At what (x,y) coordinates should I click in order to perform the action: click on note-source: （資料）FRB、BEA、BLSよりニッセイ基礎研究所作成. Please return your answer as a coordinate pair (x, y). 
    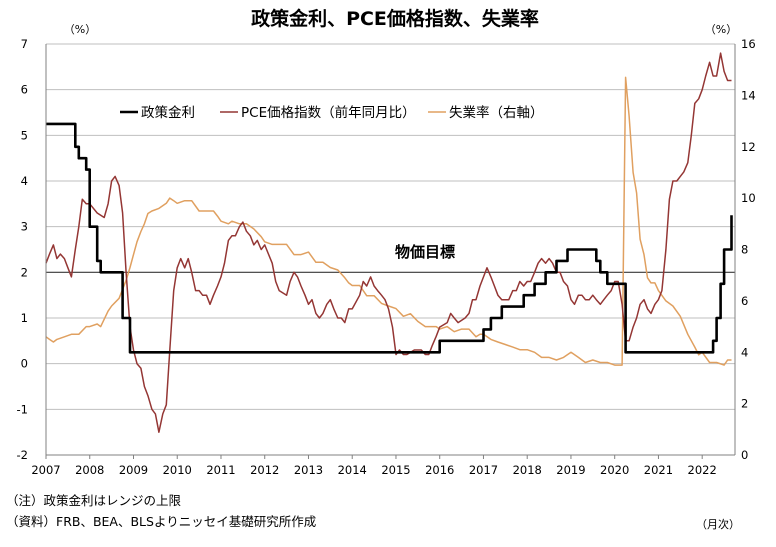
    Looking at the image, I should click on (161, 521).